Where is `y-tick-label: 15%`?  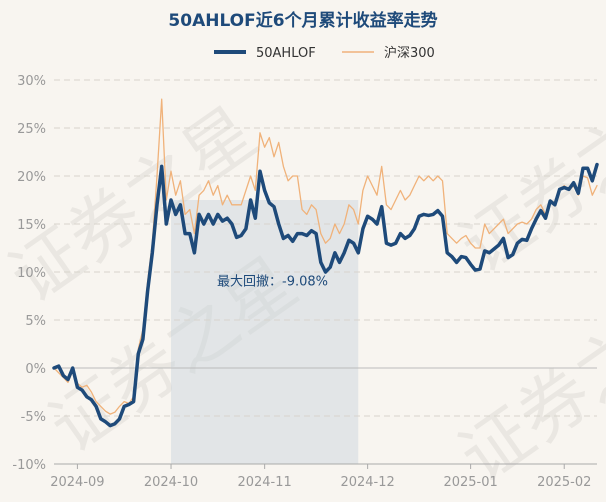 y-tick-label: 15% is located at coordinates (31, 225).